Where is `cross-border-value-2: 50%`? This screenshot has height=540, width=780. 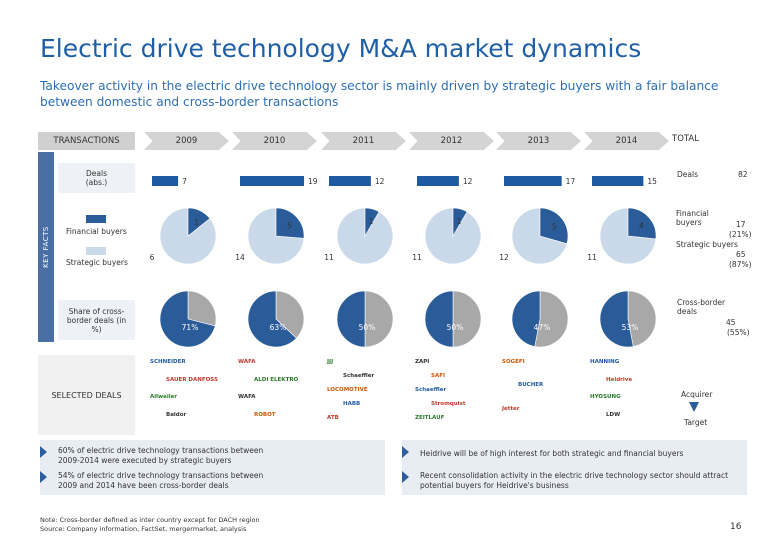 cross-border-value-2: 50% is located at coordinates (367, 327).